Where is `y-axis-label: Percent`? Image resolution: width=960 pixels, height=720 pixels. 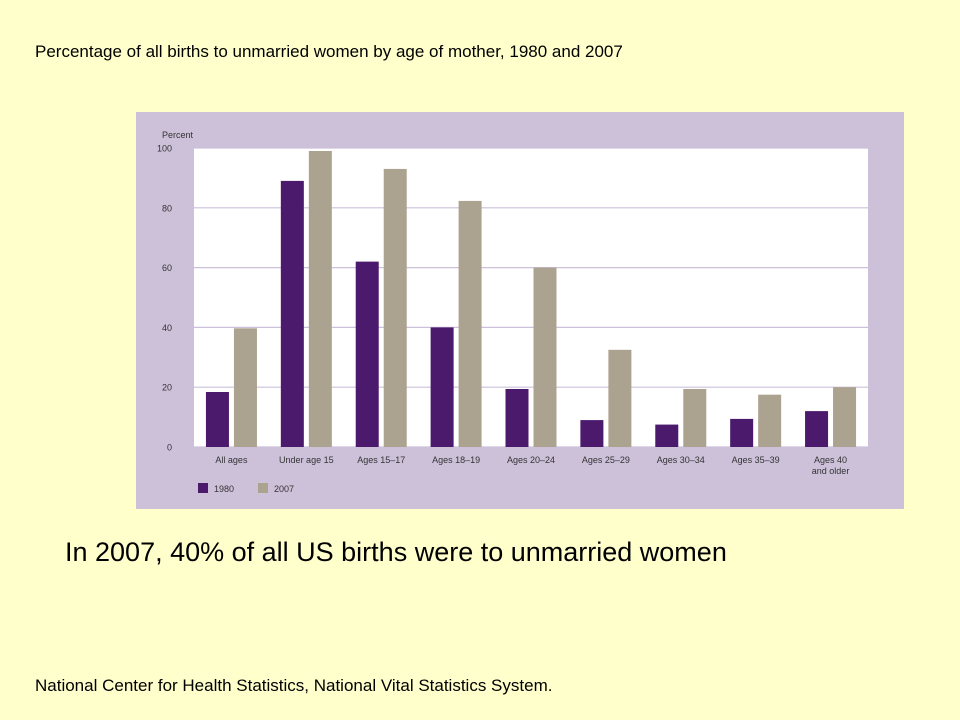
y-axis-label: Percent is located at coordinates (178, 135).